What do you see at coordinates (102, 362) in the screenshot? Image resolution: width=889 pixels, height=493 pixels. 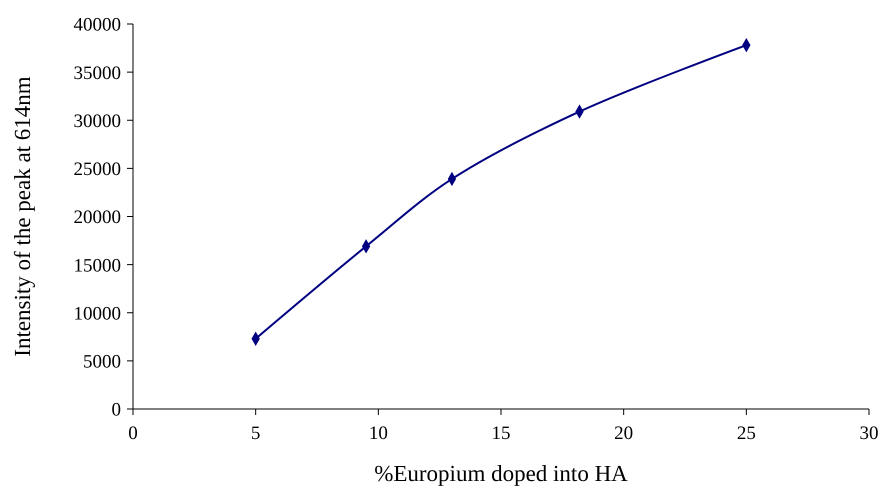 I see `y-tick-label: 5000` at bounding box center [102, 362].